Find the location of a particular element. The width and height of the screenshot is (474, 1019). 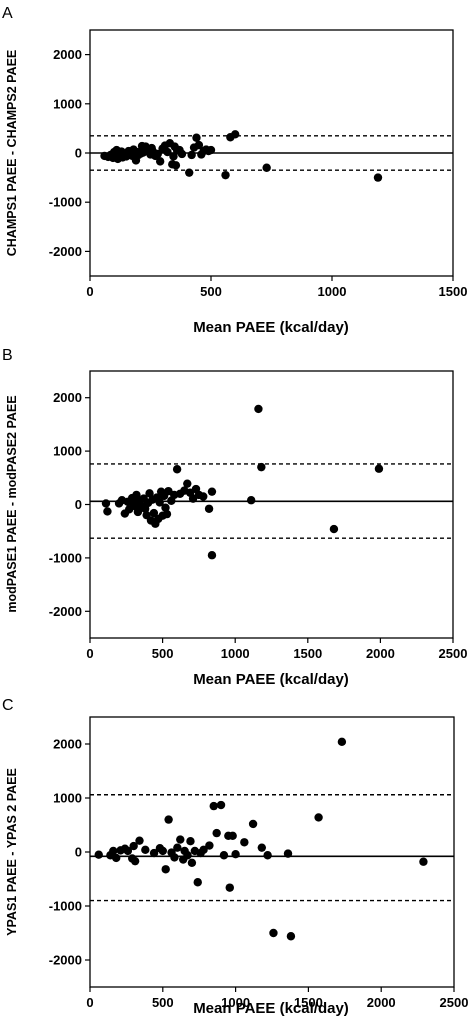

panel-label-c: C is located at coordinates (8, 705).